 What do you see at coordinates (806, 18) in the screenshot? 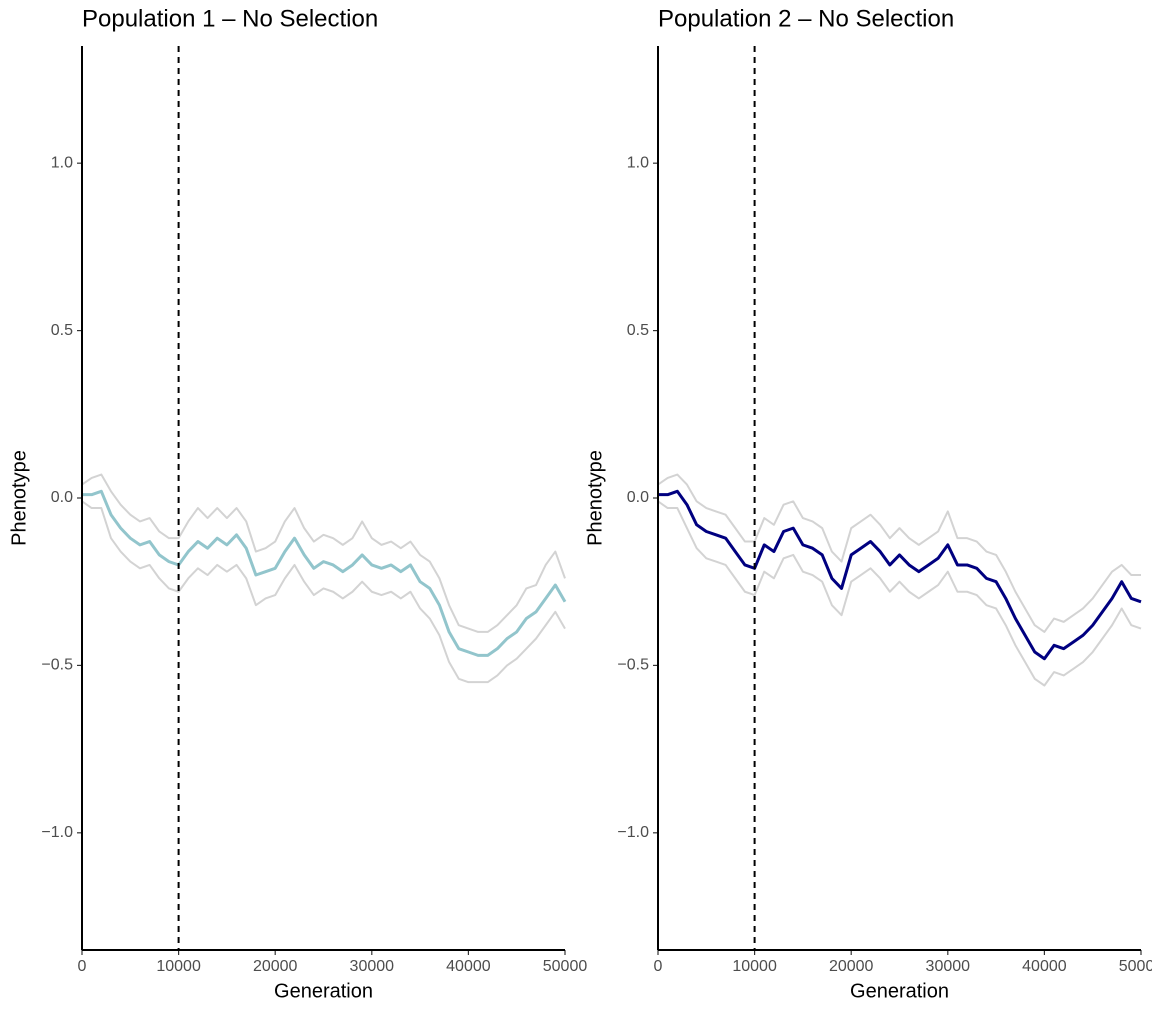
I see `panel-title: Population 2 – No Selection` at bounding box center [806, 18].